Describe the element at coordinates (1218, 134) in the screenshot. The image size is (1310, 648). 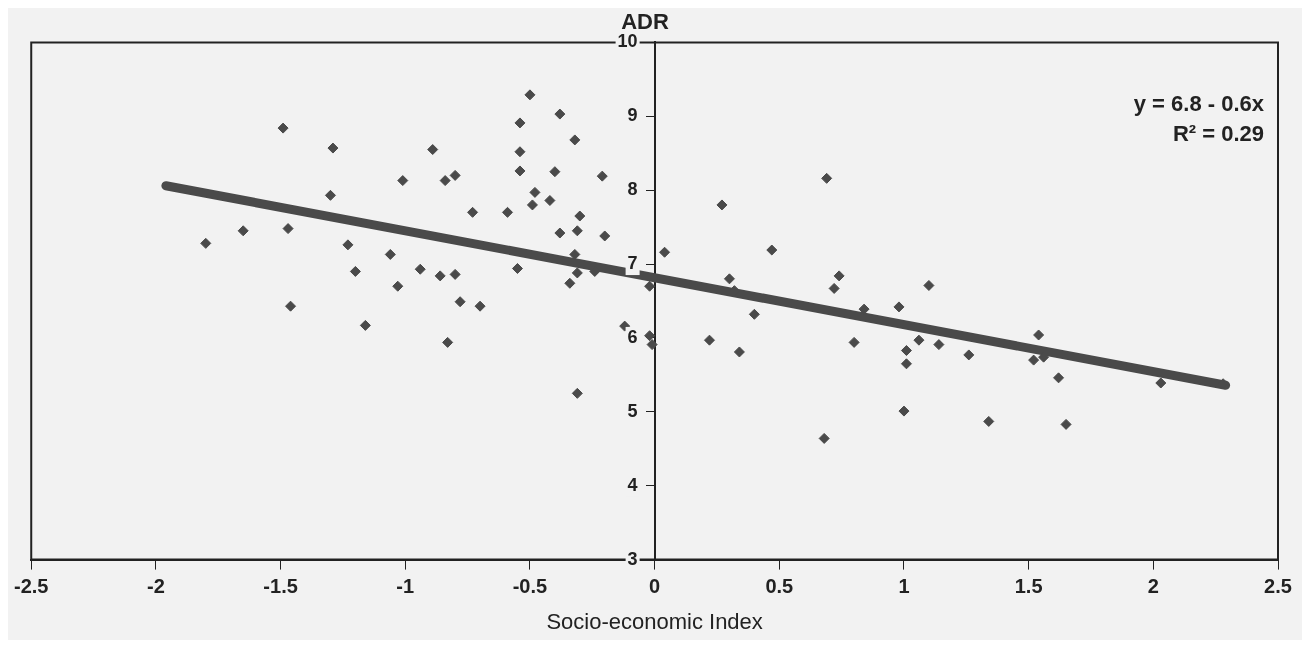
I see `annotation: R² = 0.29` at that location.